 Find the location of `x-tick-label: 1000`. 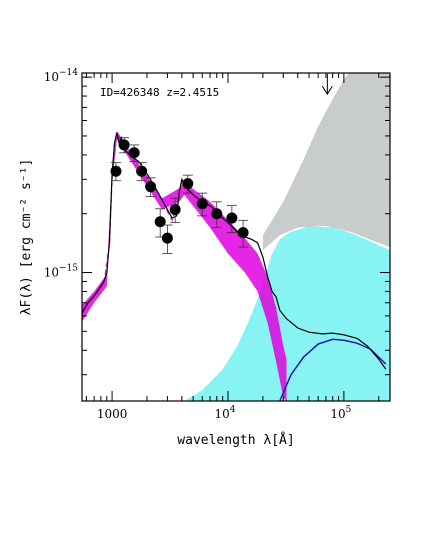

x-tick-label: 1000 is located at coordinates (112, 414).